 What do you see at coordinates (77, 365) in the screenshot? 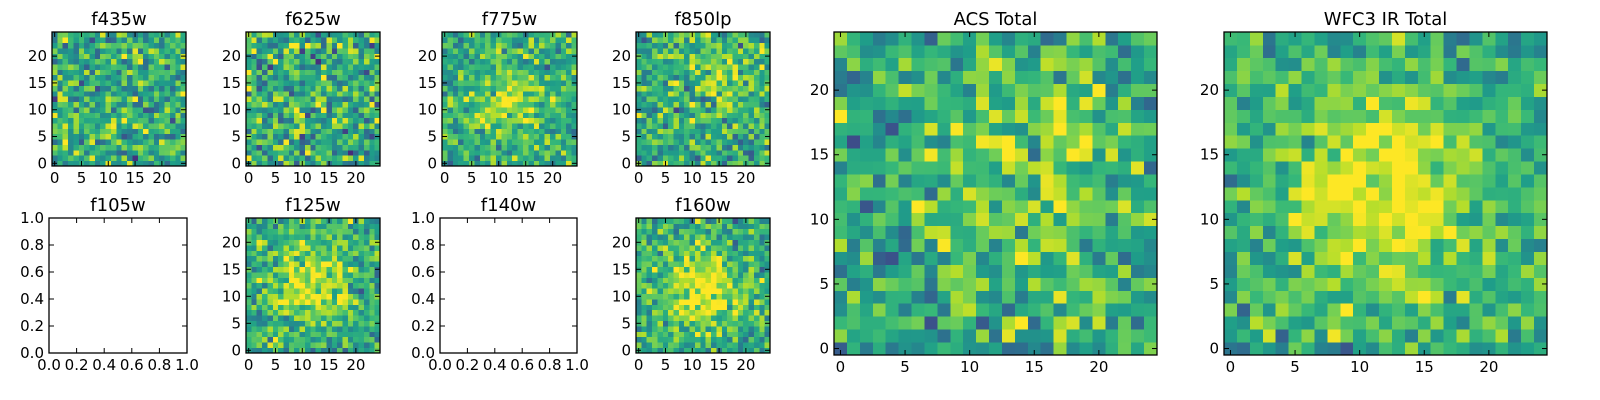
I see `f105w-xtick-label: 0.2` at bounding box center [77, 365].